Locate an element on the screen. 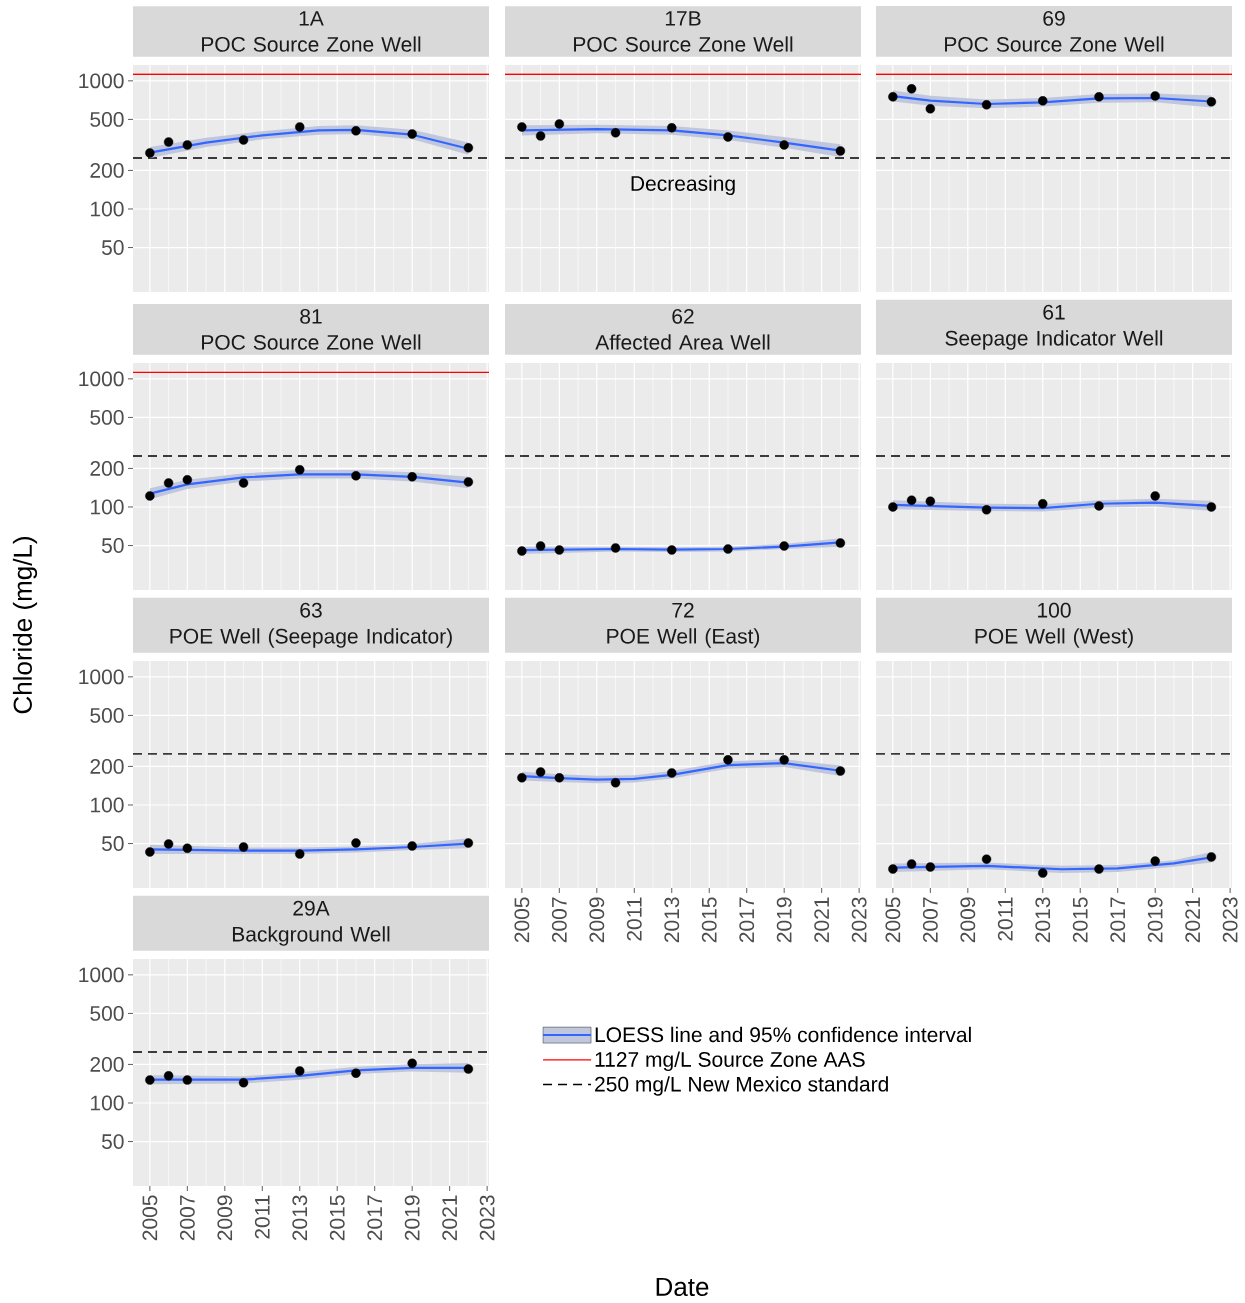 The height and width of the screenshot is (1303, 1245). annotation: Decreasing is located at coordinates (683, 185).